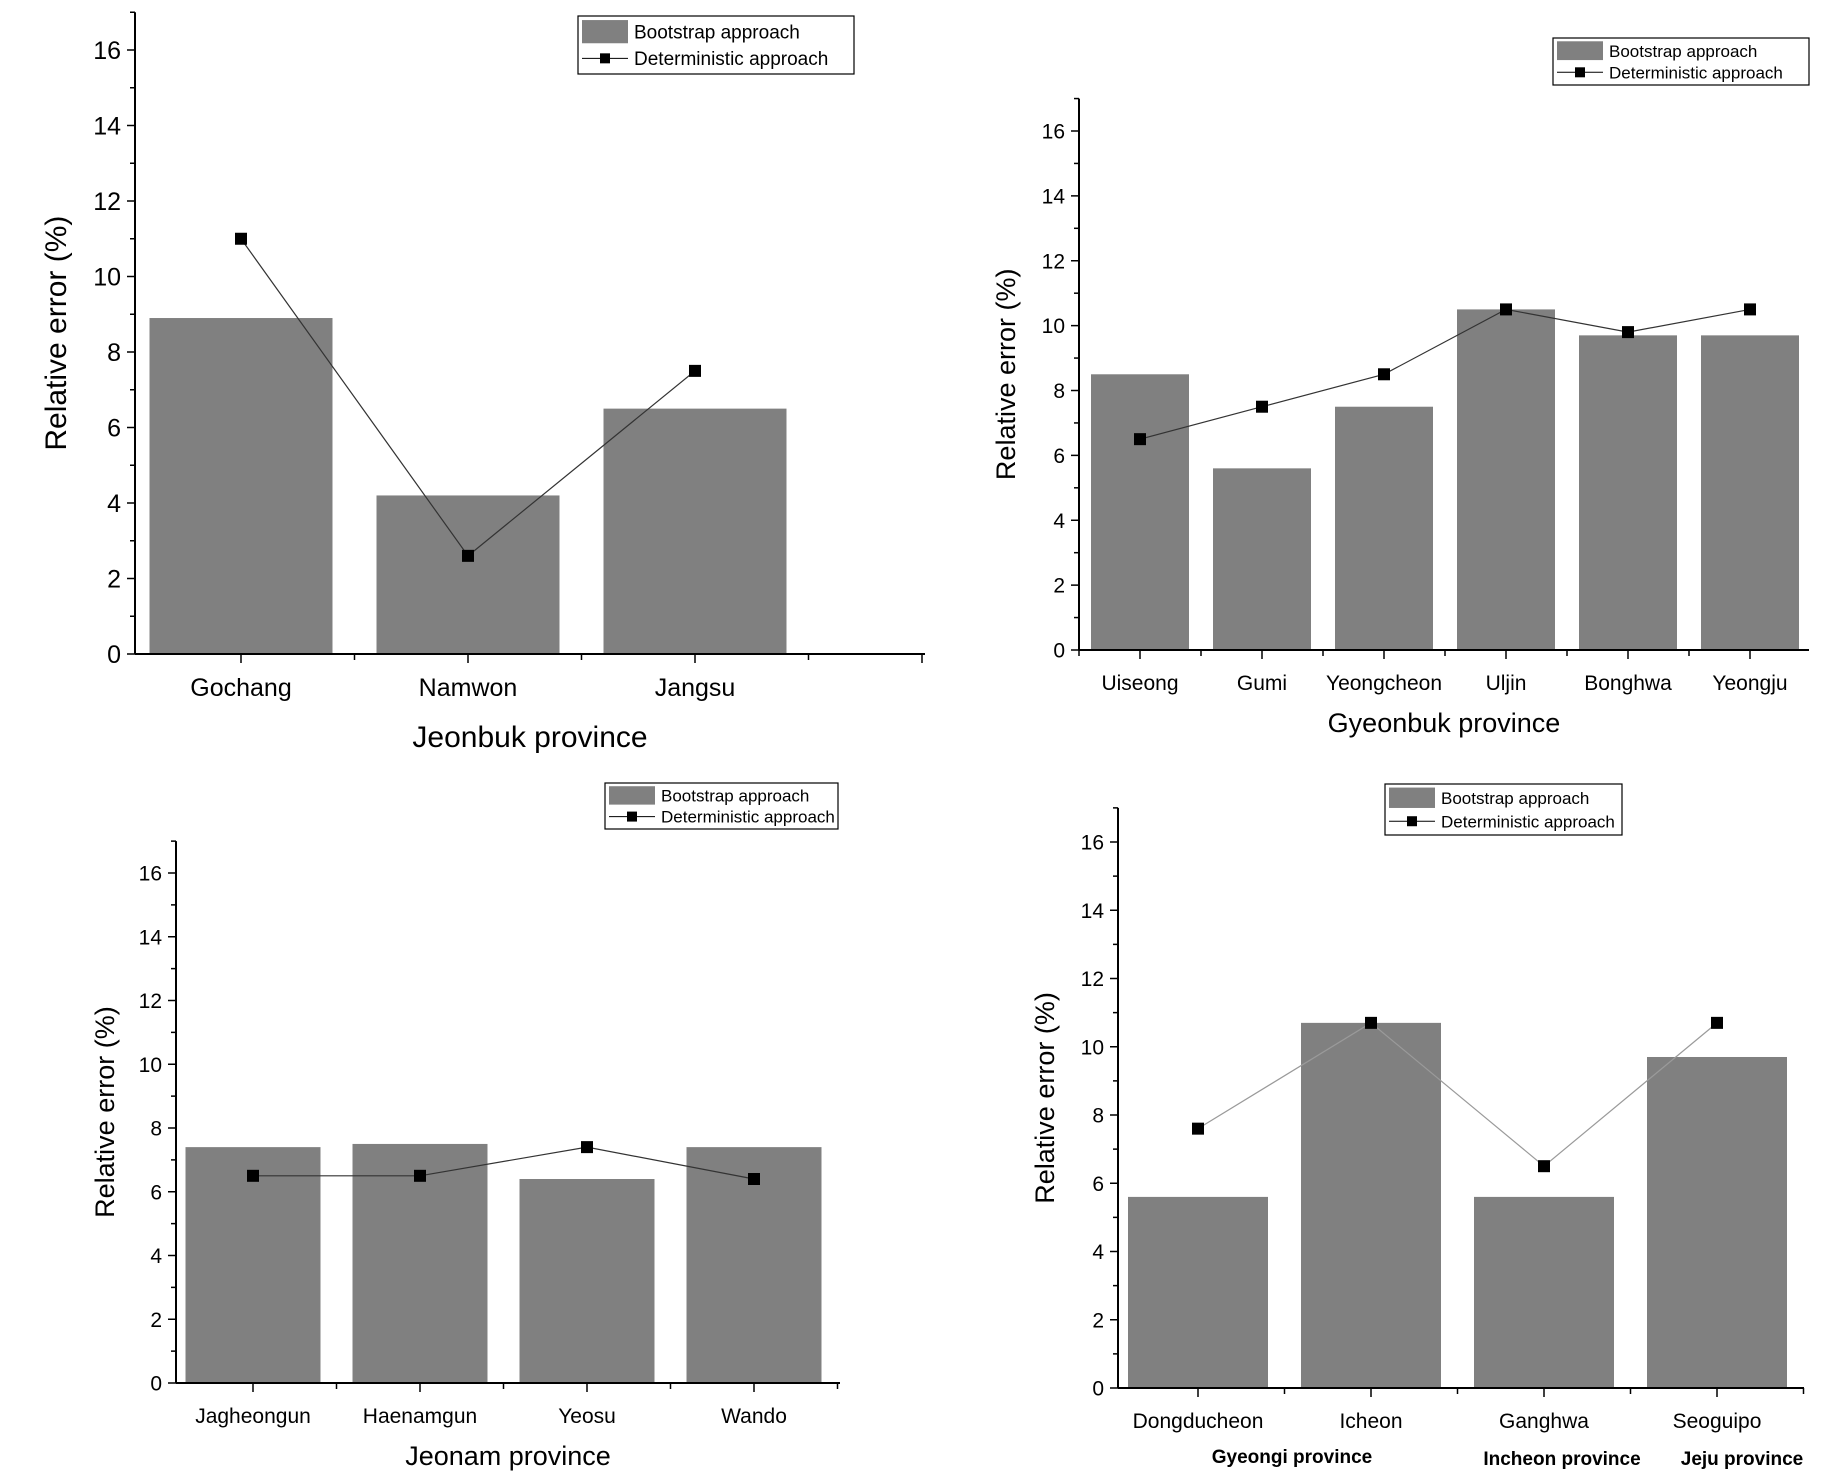 The image size is (1843, 1472). What do you see at coordinates (468, 555) in the screenshot?
I see `marker-namwon` at bounding box center [468, 555].